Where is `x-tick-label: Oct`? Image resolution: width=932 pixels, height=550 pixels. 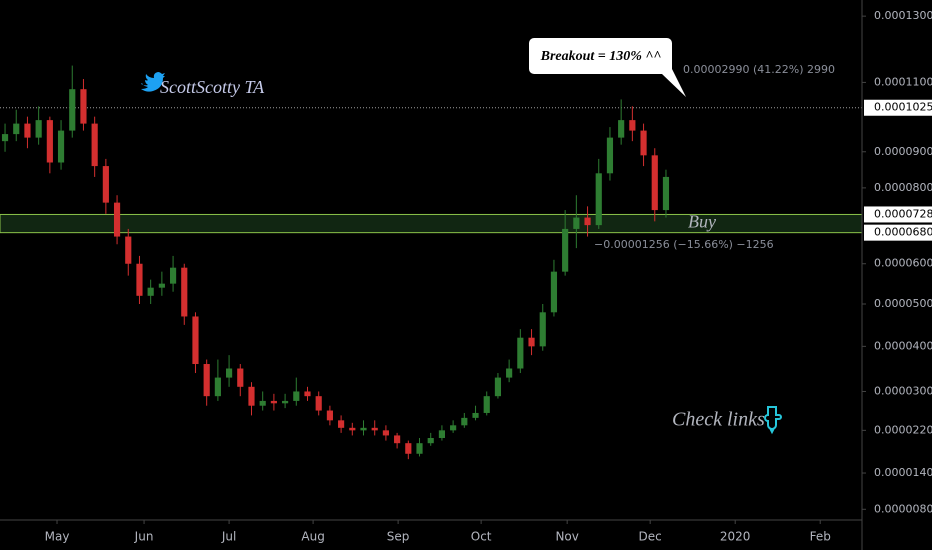
x-tick-label: Oct is located at coordinates (481, 537).